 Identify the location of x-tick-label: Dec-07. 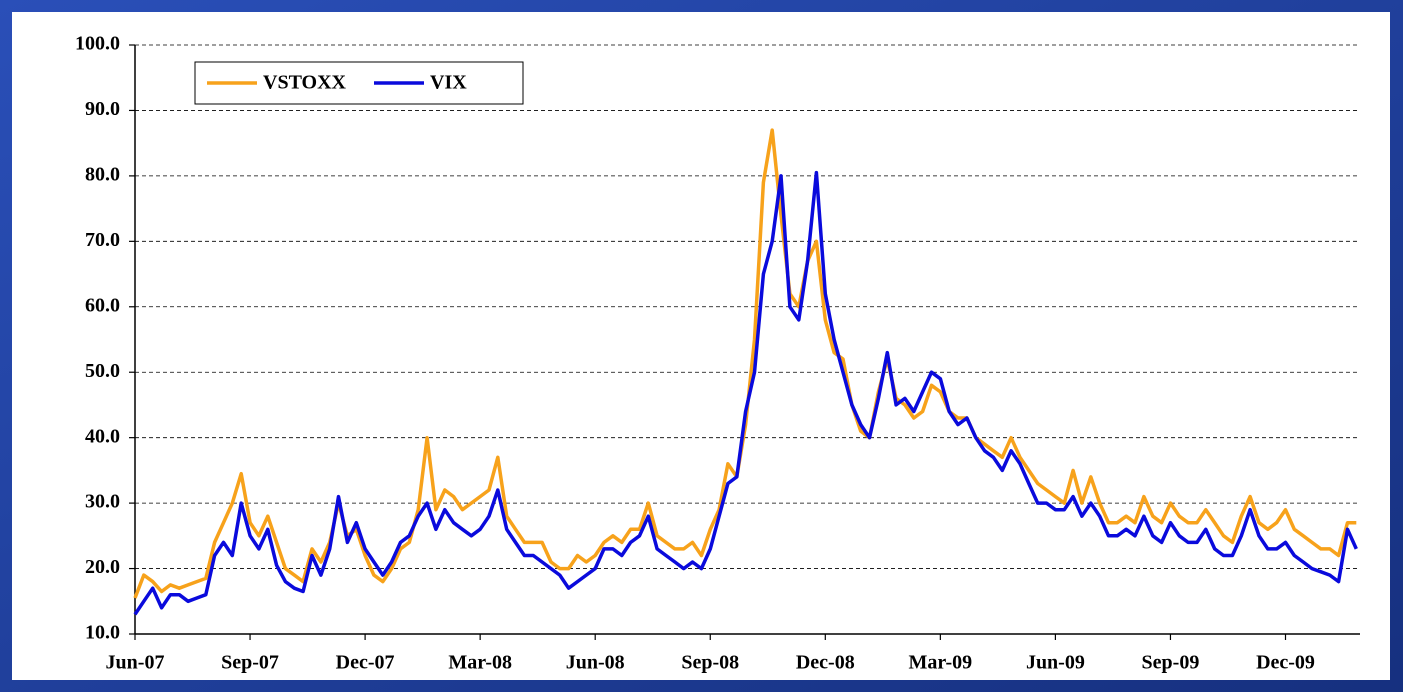
(365, 663).